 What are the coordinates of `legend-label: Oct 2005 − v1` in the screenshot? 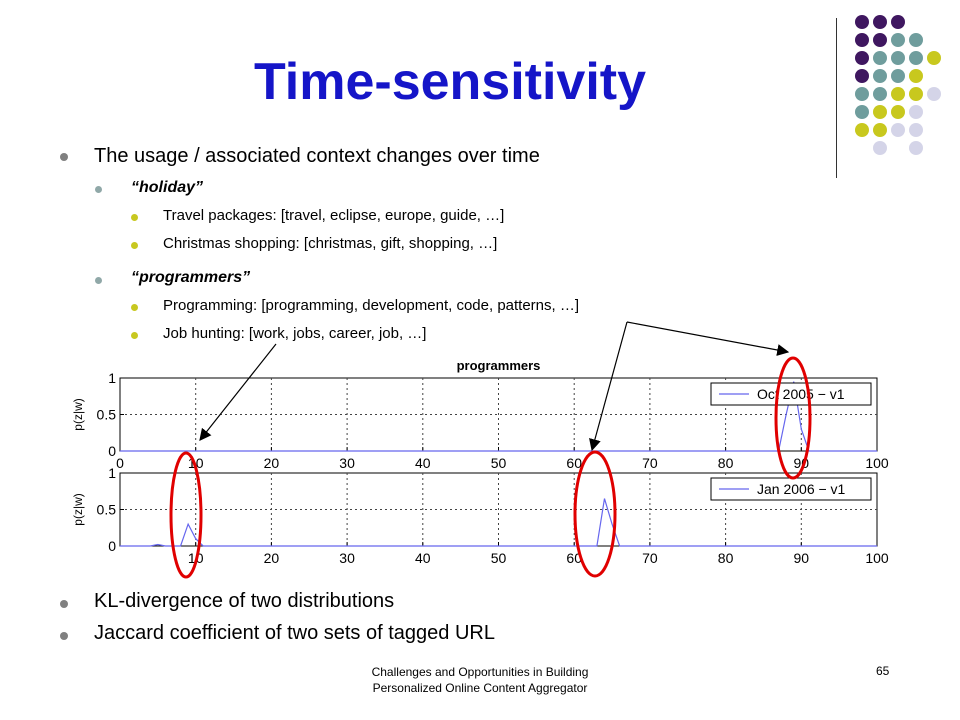 It's located at (801, 394).